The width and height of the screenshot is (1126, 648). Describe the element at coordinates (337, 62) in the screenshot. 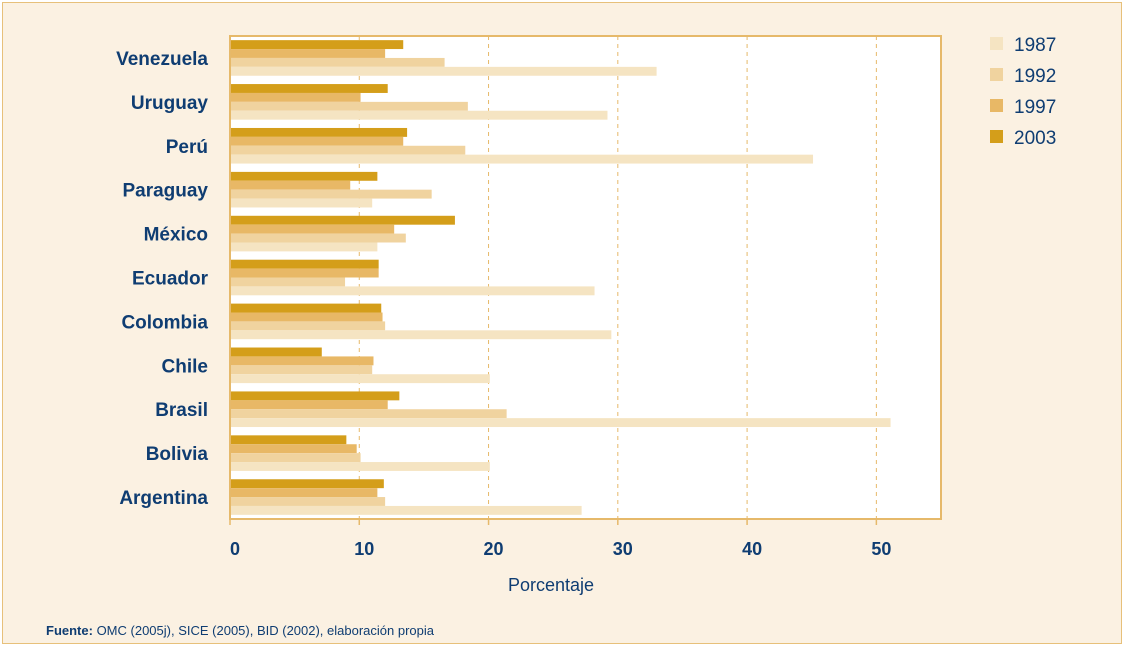

I see `bar-venezuela-1992` at that location.